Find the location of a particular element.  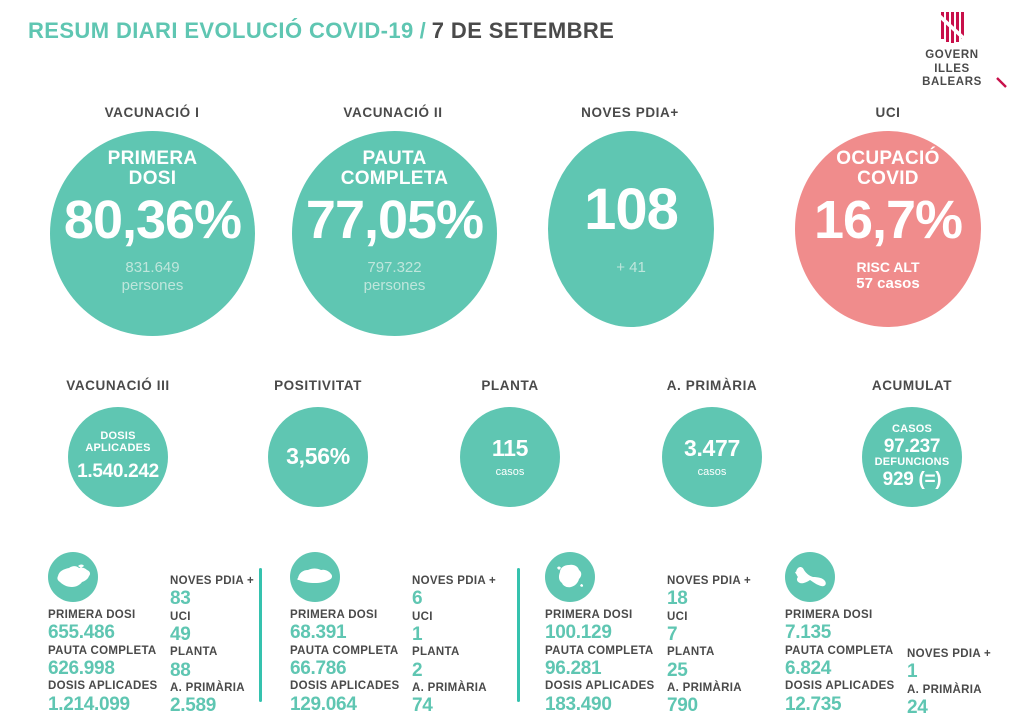

logo-wordmark: GOVERN ILLES BALEARS is located at coordinates (952, 69).